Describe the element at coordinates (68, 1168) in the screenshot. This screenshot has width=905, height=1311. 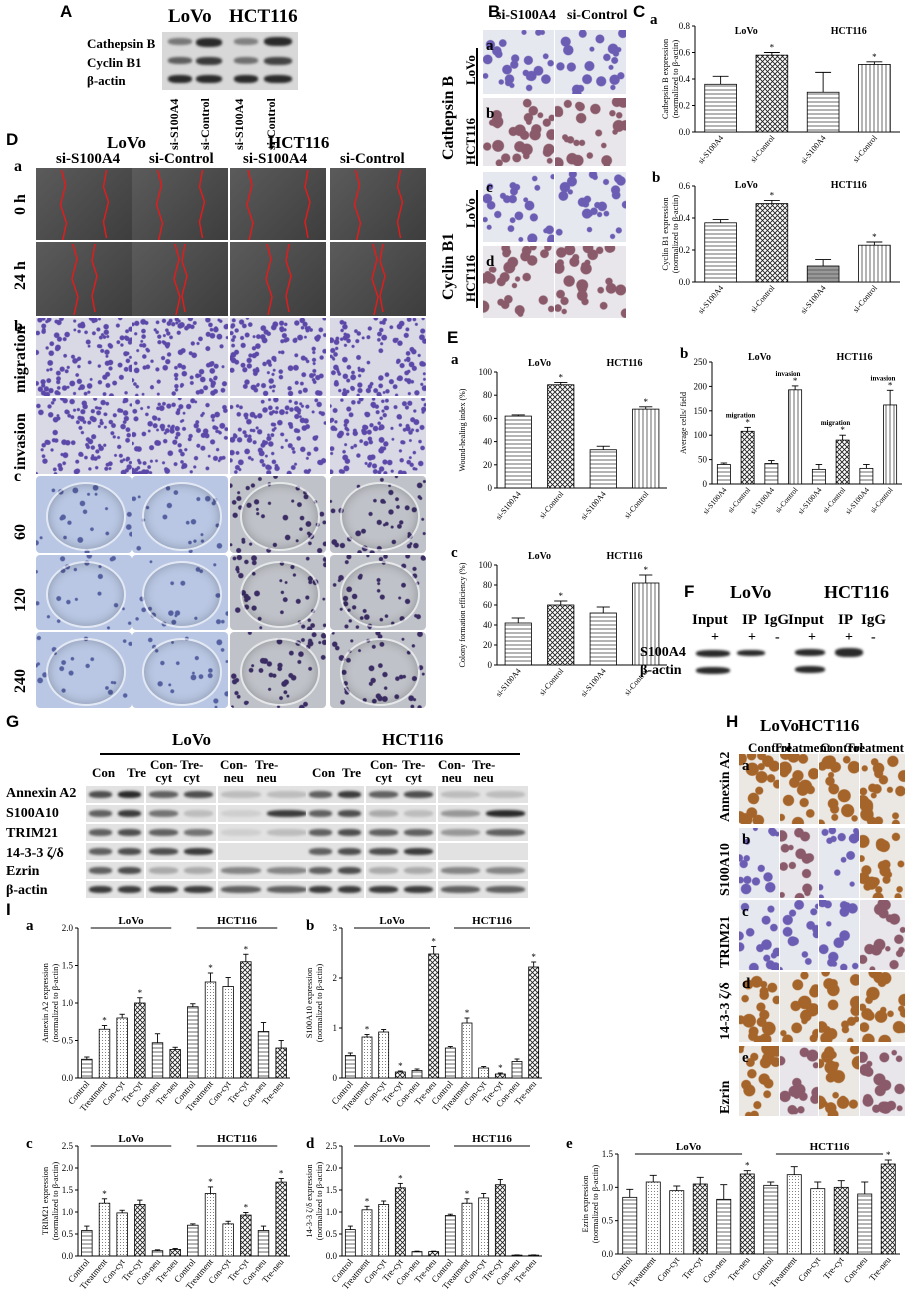
I see `y-tick-label: 2.0` at that location.